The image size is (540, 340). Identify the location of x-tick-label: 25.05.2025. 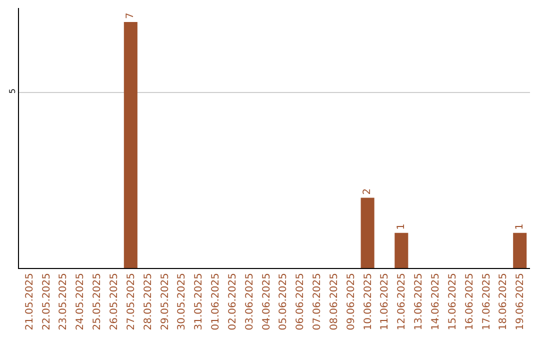
(98, 301).